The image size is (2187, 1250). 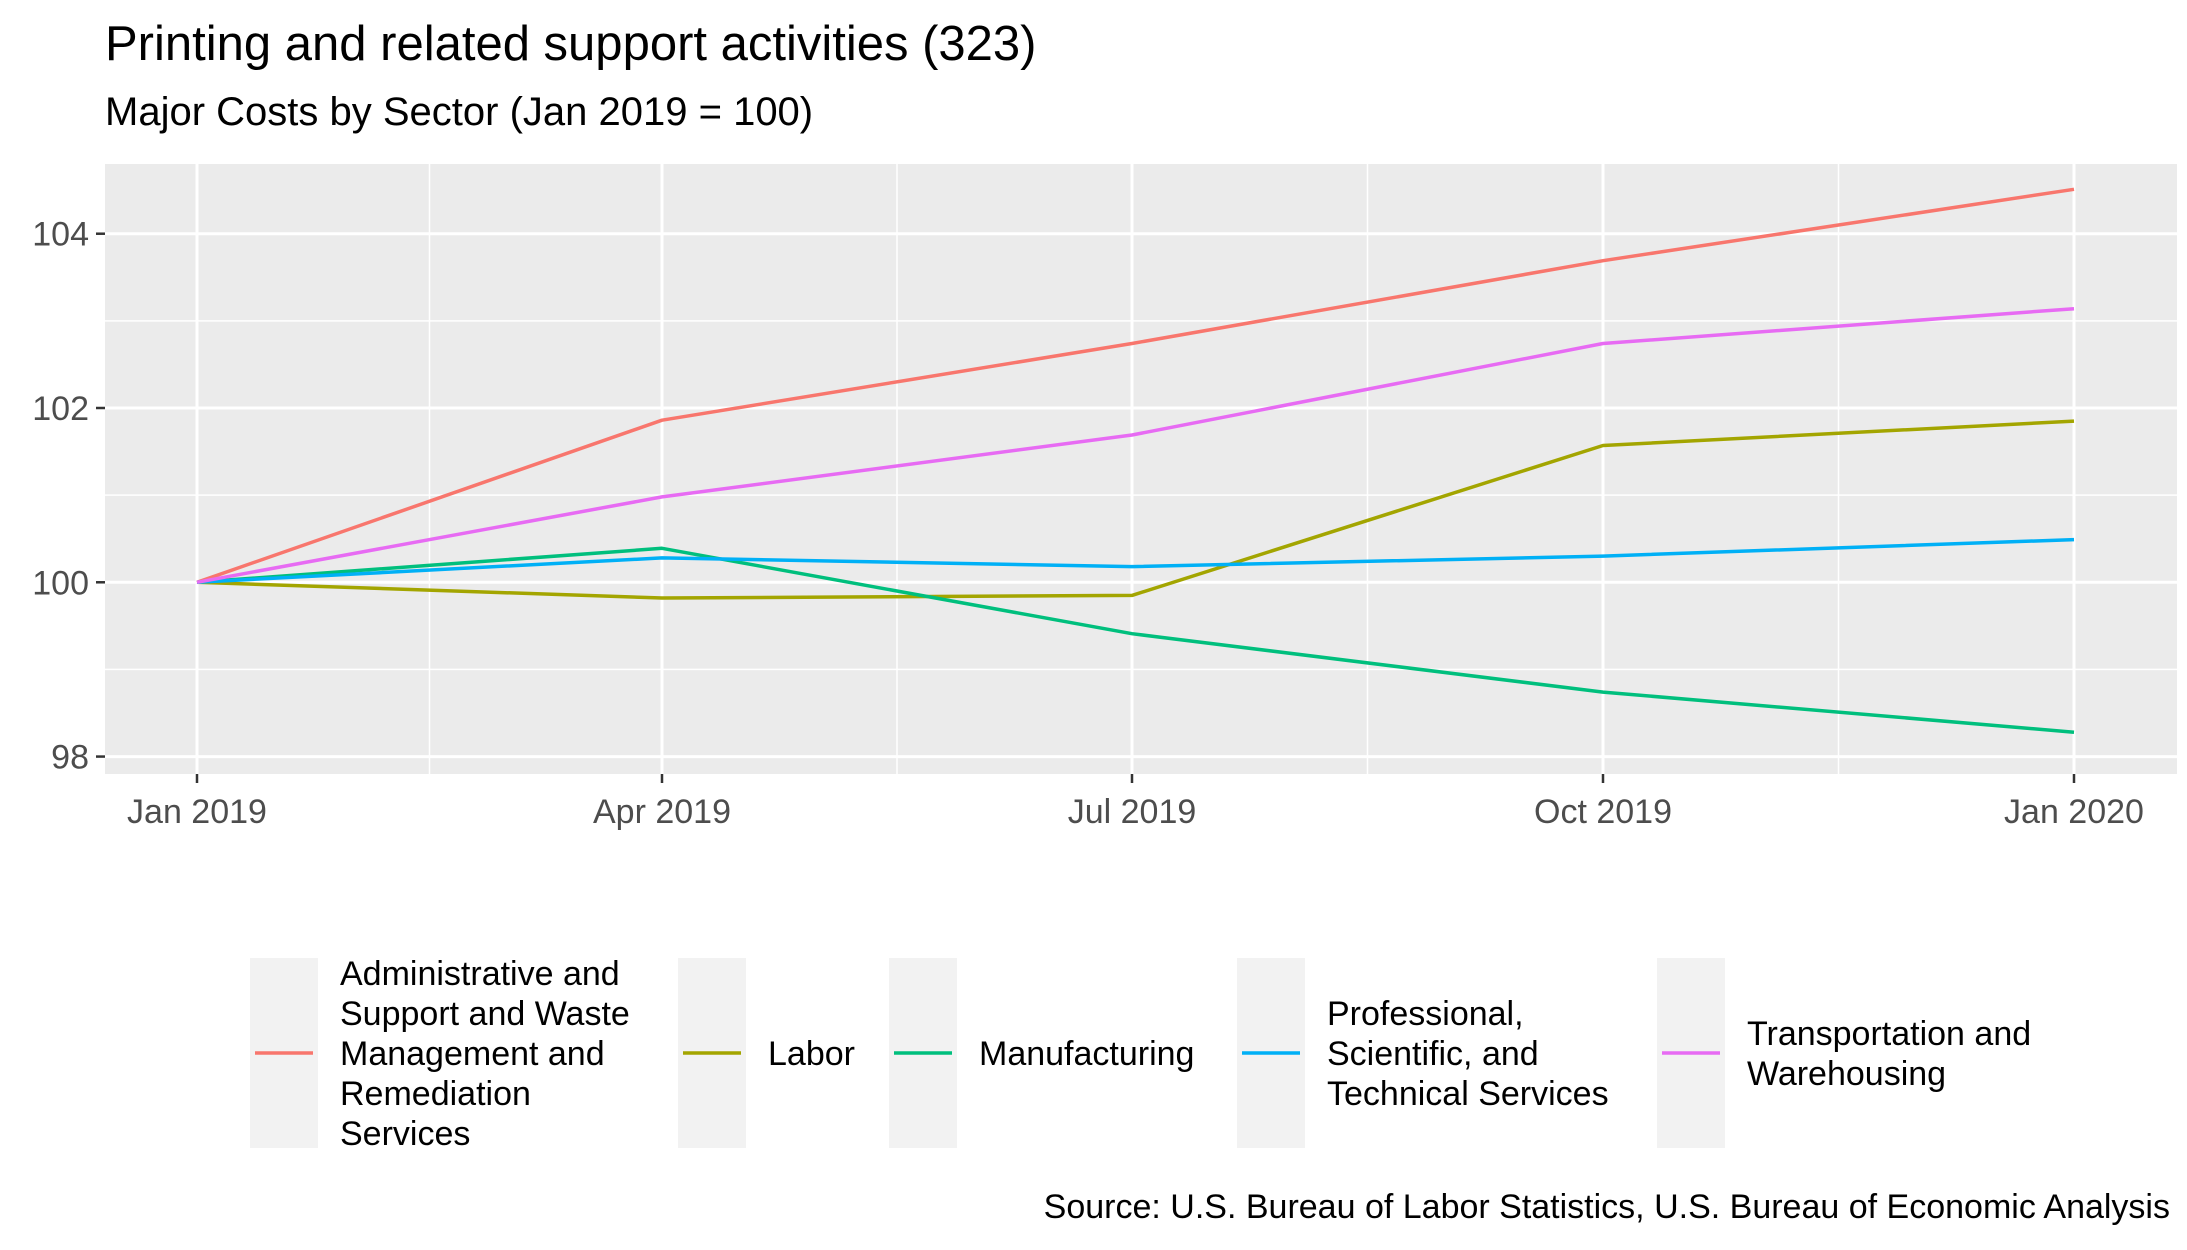 What do you see at coordinates (766, 1053) in the screenshot?
I see `legend-item: Labor` at bounding box center [766, 1053].